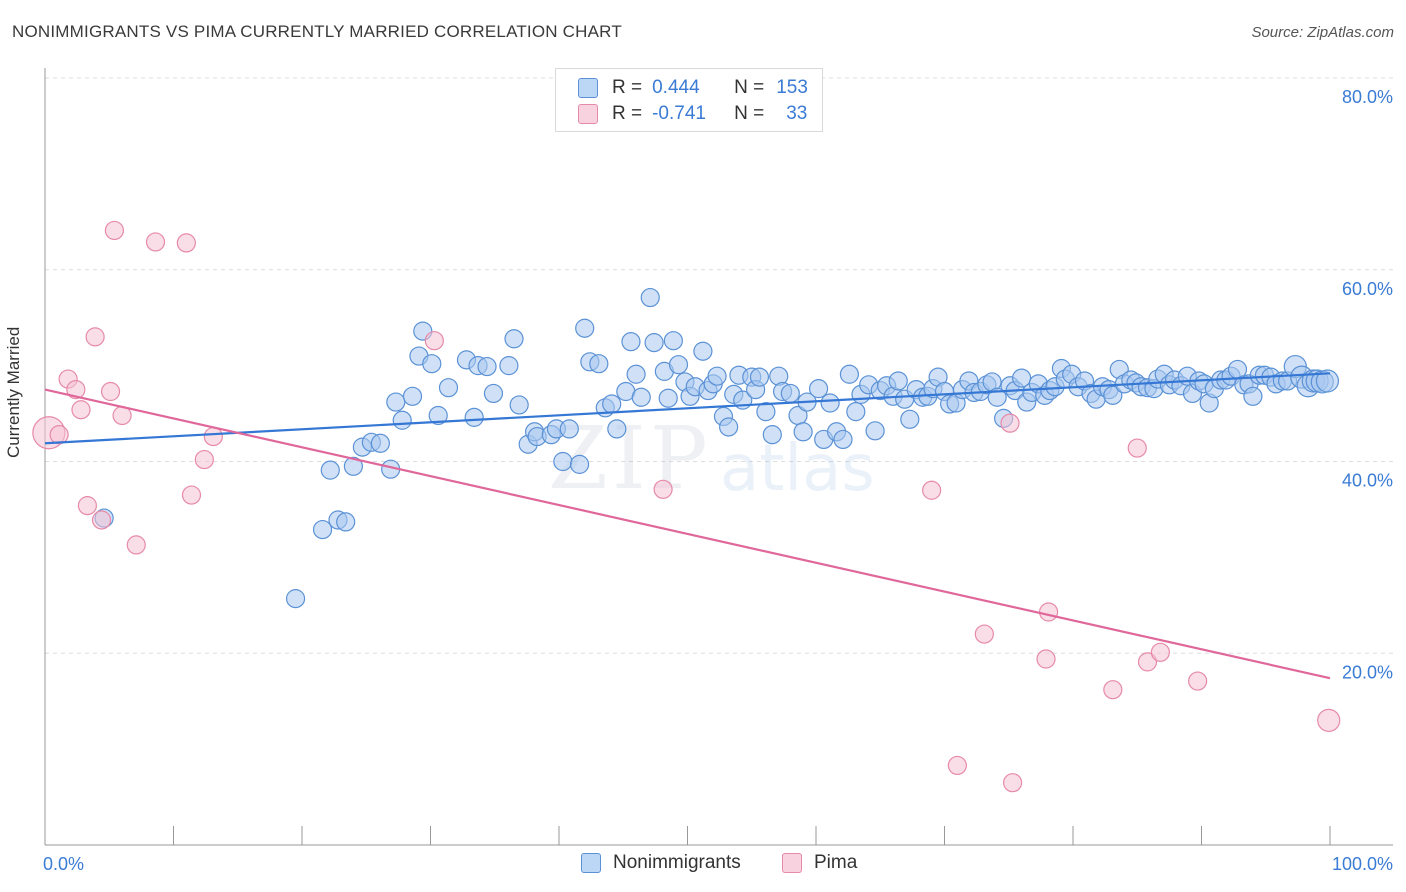 The image size is (1406, 892). I want to click on watermark: ZIP atlas, so click(711, 459).